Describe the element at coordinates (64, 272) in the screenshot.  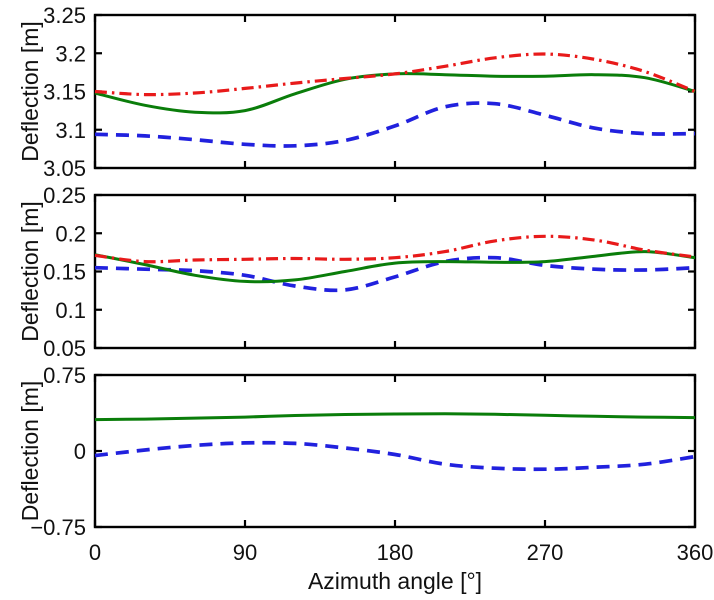
I see `y-tick-label: 0.15` at that location.